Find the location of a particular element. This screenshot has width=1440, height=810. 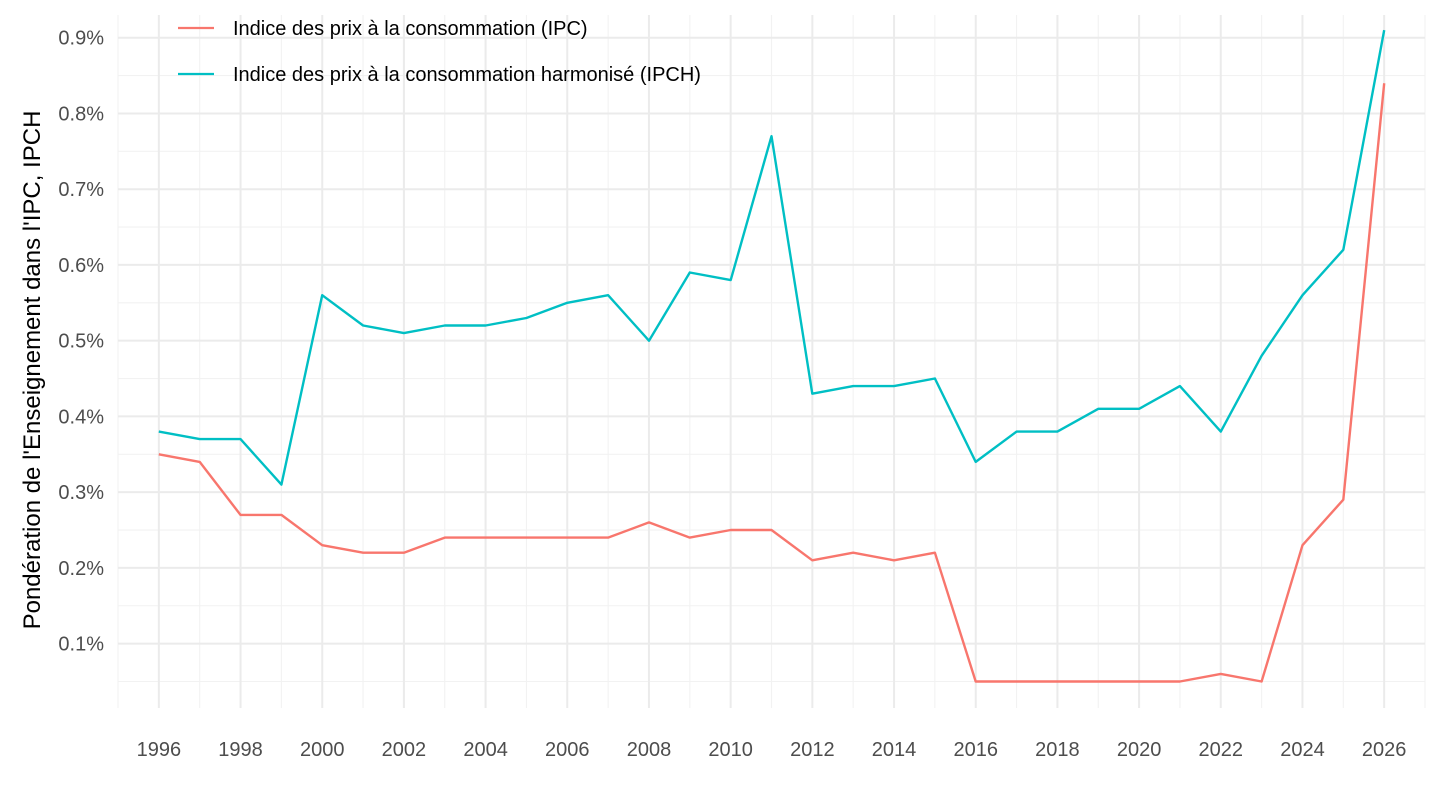

y-tick-label: 0.3% is located at coordinates (81, 493).